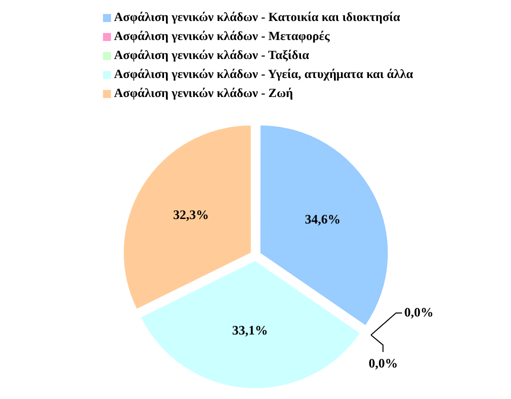 The image size is (511, 399). What do you see at coordinates (257, 17) in the screenshot?
I see `legend-label: Ασφάλιση γενικών κλάδων - Κατοικία και ιδιοκτησία` at bounding box center [257, 17].